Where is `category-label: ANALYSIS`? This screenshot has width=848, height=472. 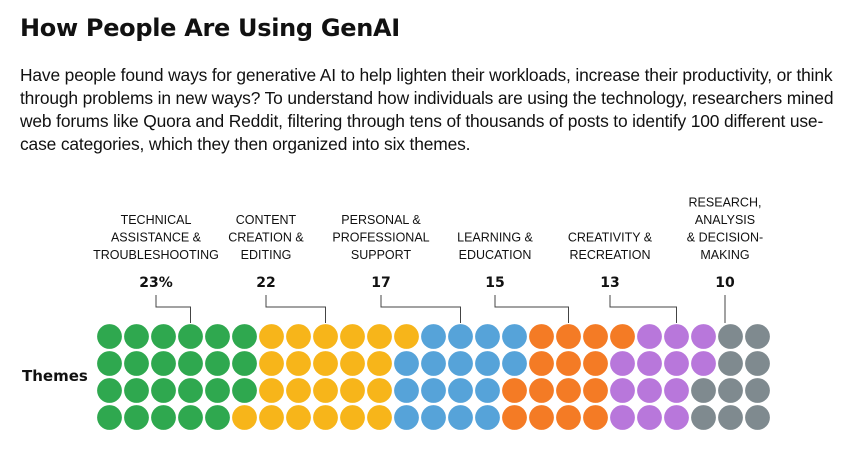
category-label: ANALYSIS is located at coordinates (725, 220).